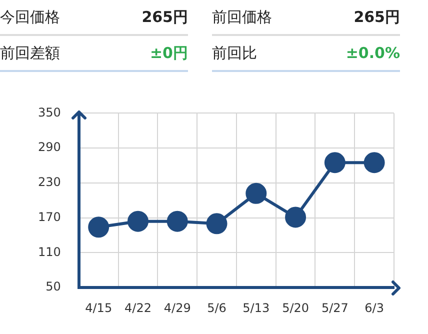 The image size is (428, 334). Describe the element at coordinates (256, 307) in the screenshot. I see `x-tick-label: 5/13` at that location.